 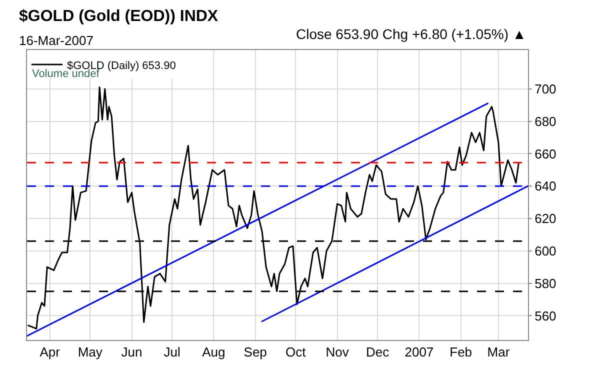 I want to click on x-tick-label: Apr, so click(x=50, y=352).